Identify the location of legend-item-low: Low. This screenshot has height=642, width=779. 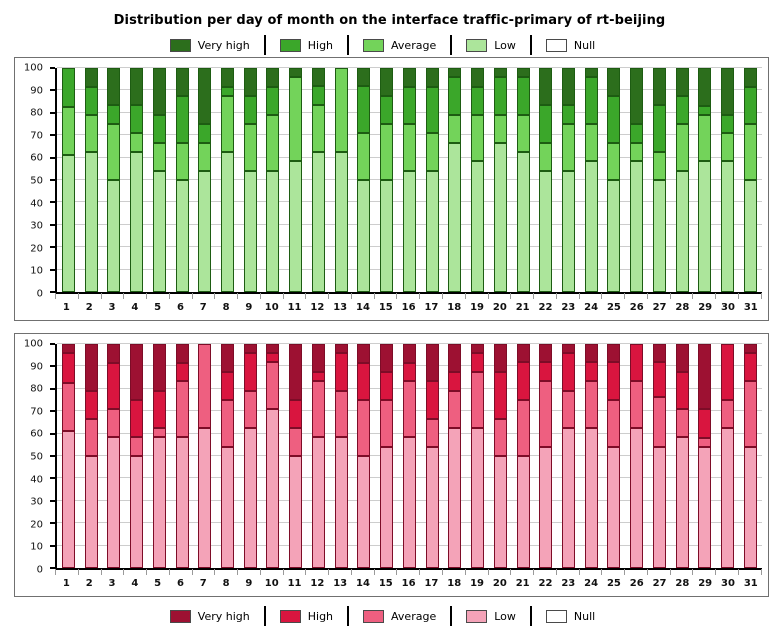
(498, 45).